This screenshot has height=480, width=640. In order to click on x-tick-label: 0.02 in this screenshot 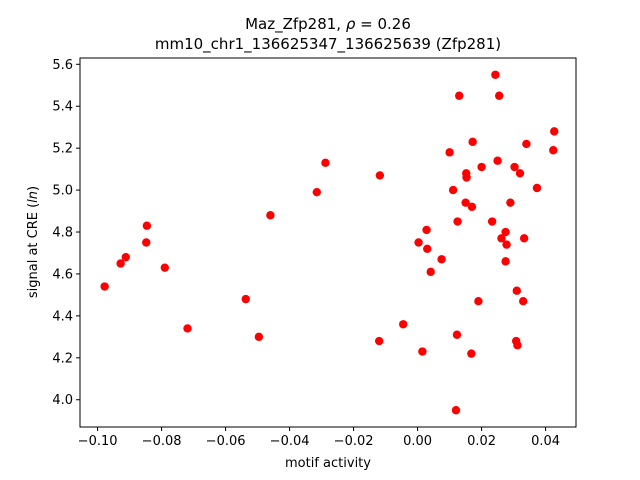, I will do `click(481, 441)`.